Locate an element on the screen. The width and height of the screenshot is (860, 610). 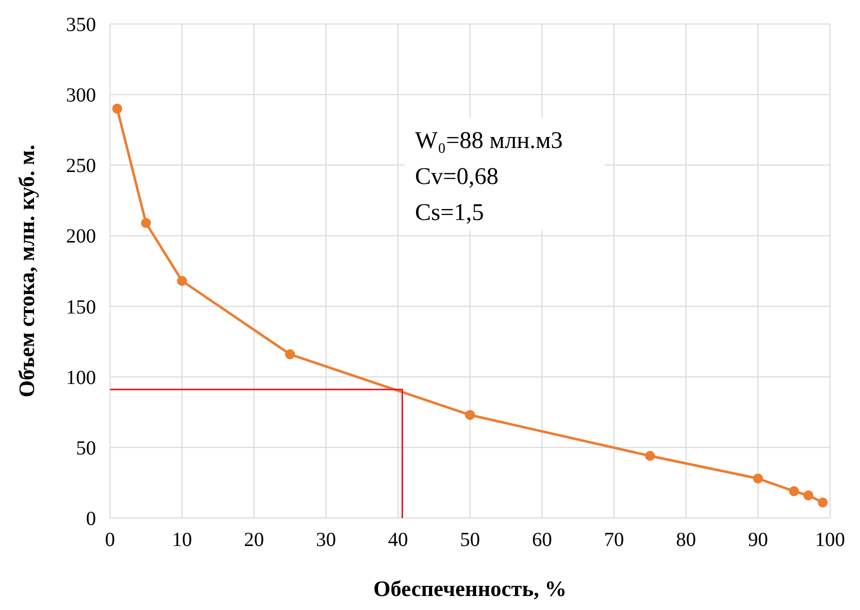
x-tick-label: 50 is located at coordinates (470, 540).